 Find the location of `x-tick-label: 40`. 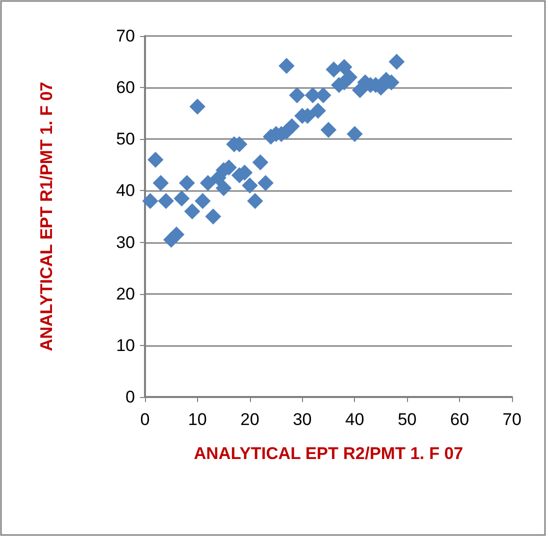

x-tick-label: 40 is located at coordinates (354, 419).